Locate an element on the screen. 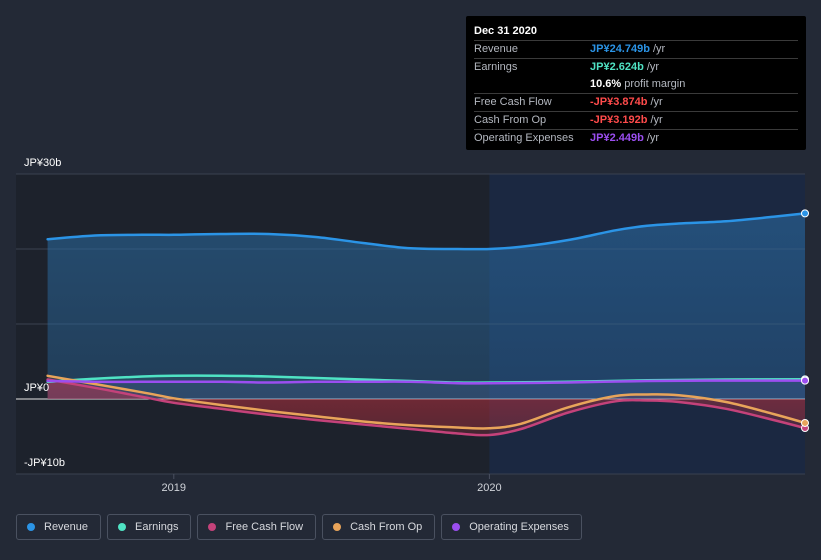 The height and width of the screenshot is (560, 821). tooltip-row-revenue: Revenue JP¥24.749b/yr is located at coordinates (636, 49).